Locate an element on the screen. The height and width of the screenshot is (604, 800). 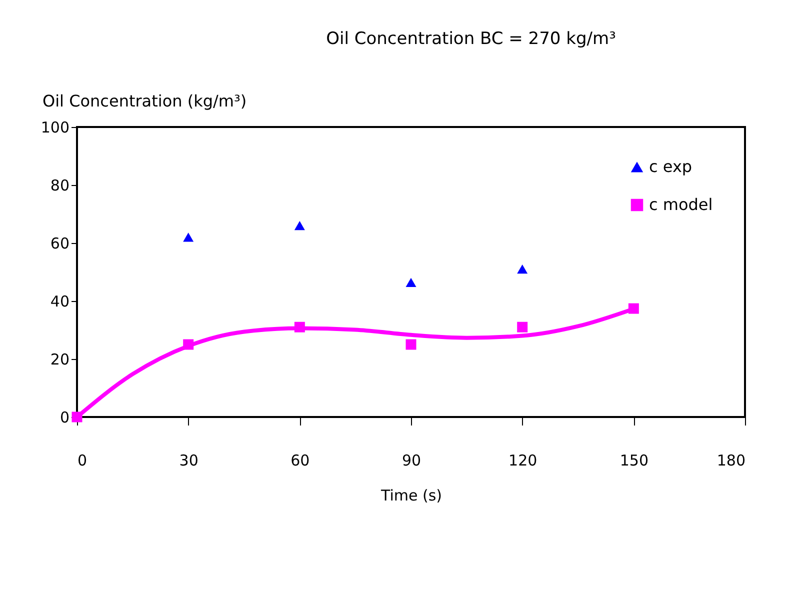
legend-label: c model is located at coordinates (681, 204).